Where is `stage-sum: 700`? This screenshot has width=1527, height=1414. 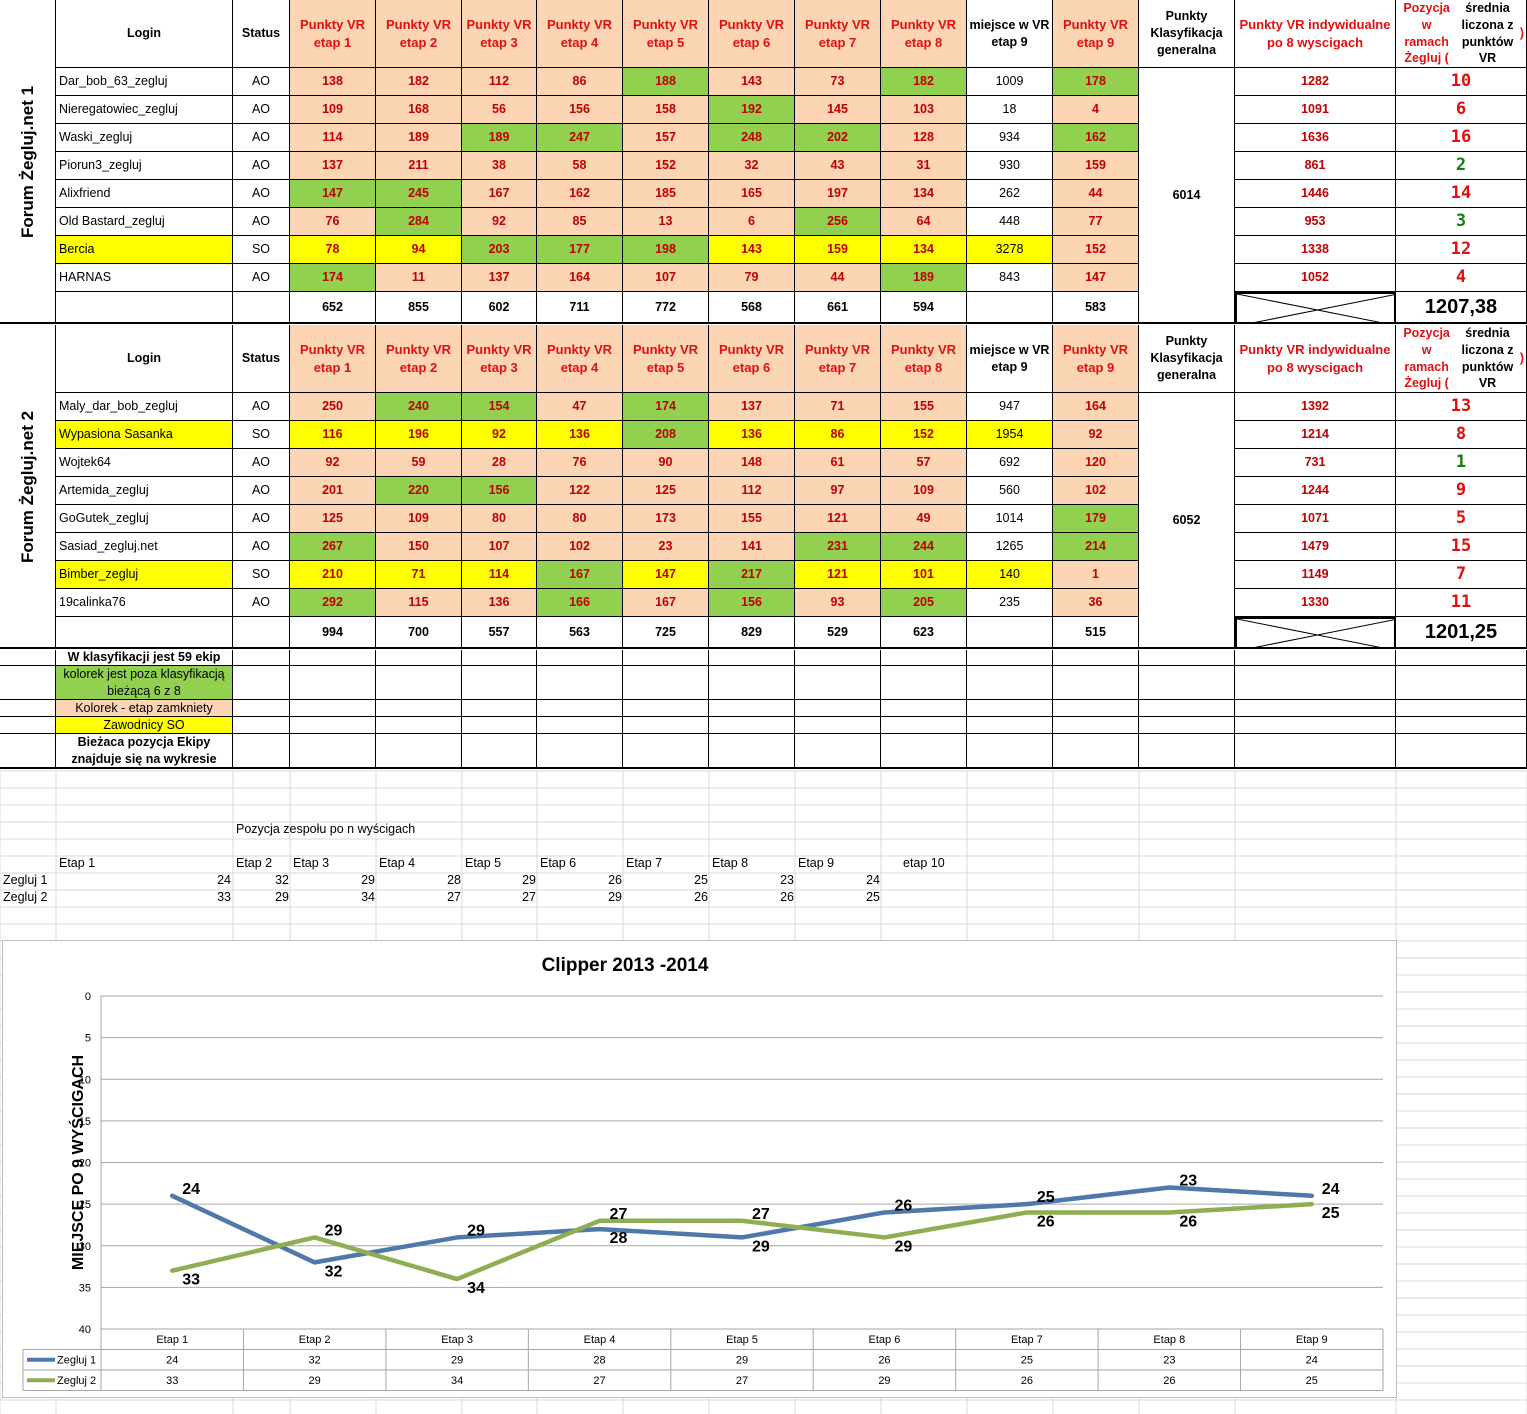 stage-sum: 700 is located at coordinates (419, 633).